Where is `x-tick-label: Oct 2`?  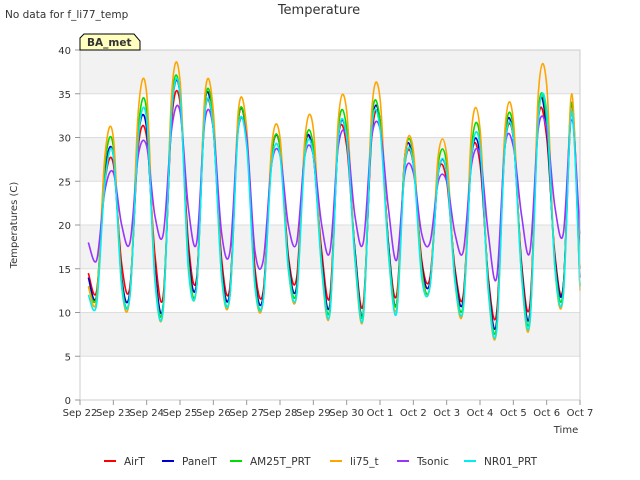 x-tick-label: Oct 2 is located at coordinates (413, 413).